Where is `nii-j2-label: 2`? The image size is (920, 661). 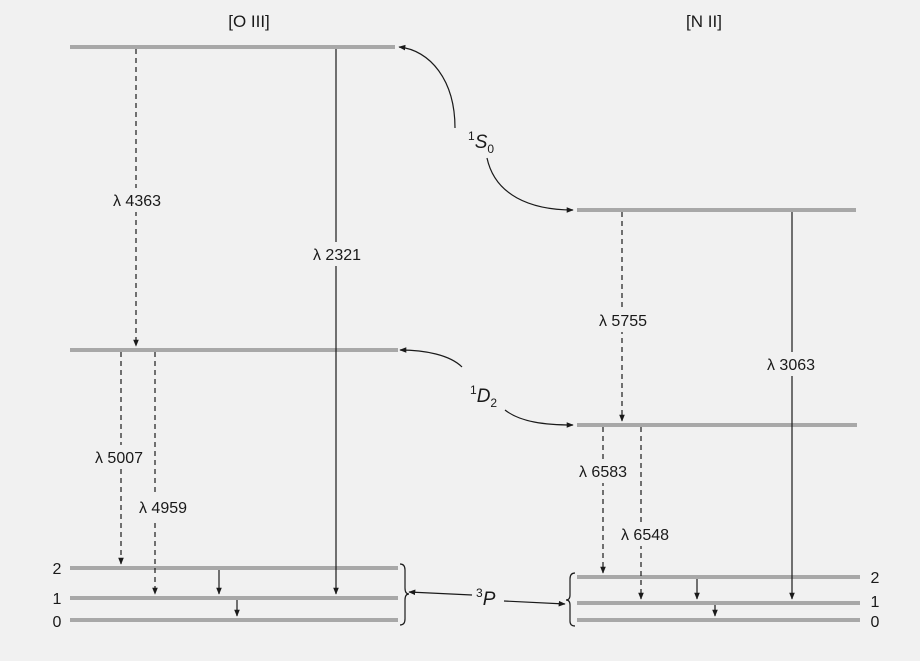 nii-j2-label: 2 is located at coordinates (875, 578).